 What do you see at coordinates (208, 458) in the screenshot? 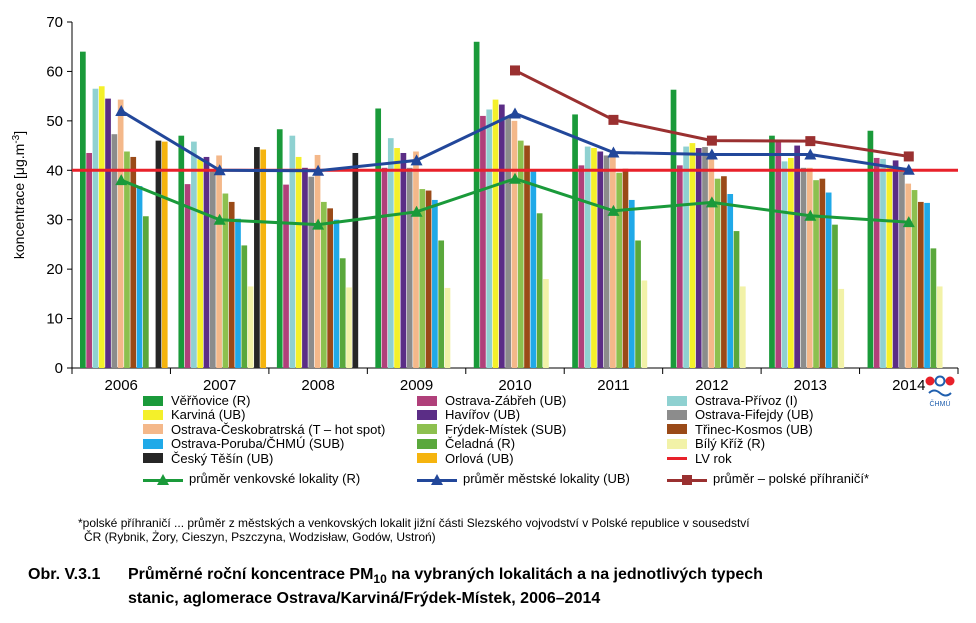
I see `legend-item: Český Těšín (UB)` at bounding box center [208, 458].